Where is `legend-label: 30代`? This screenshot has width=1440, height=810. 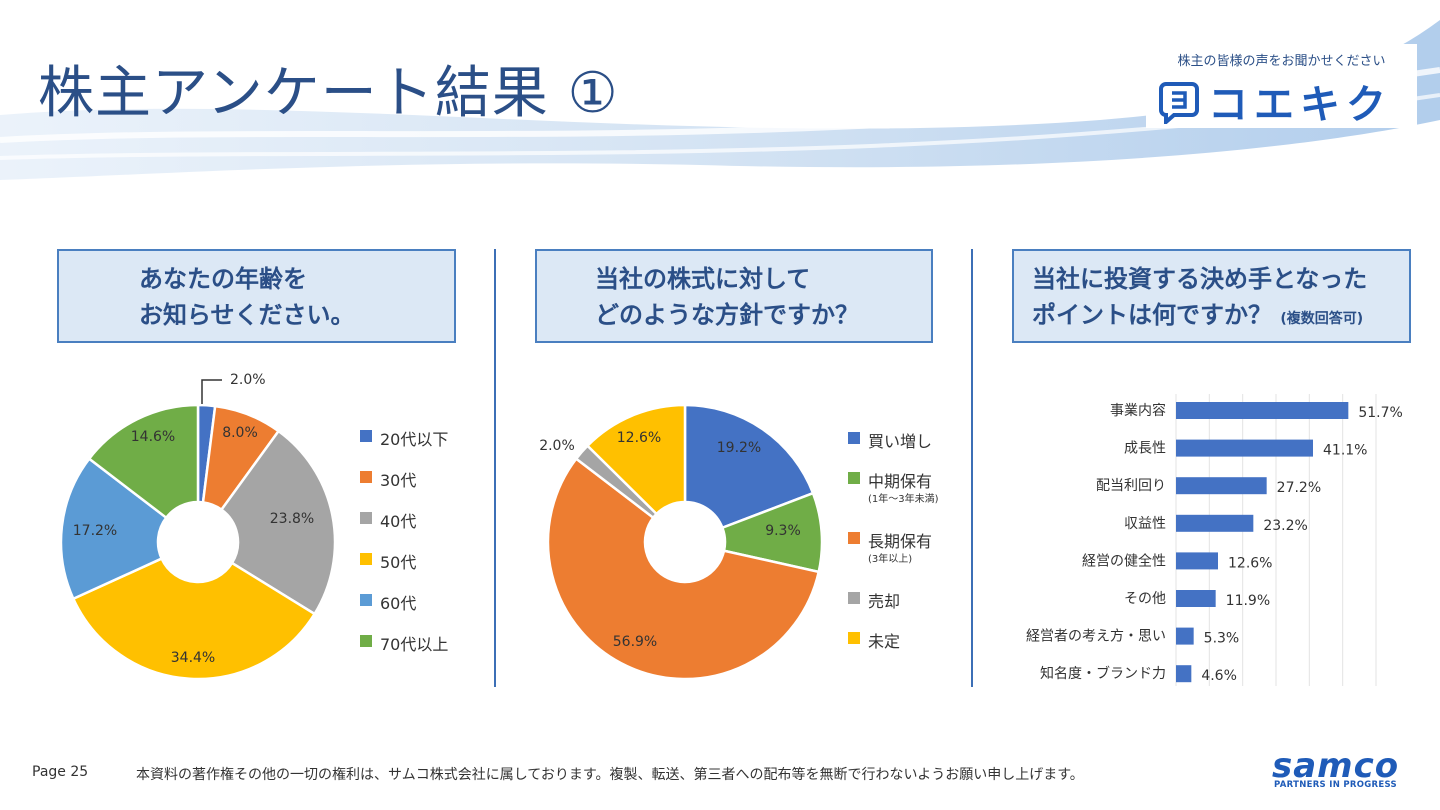
legend-label: 30代 is located at coordinates (398, 480).